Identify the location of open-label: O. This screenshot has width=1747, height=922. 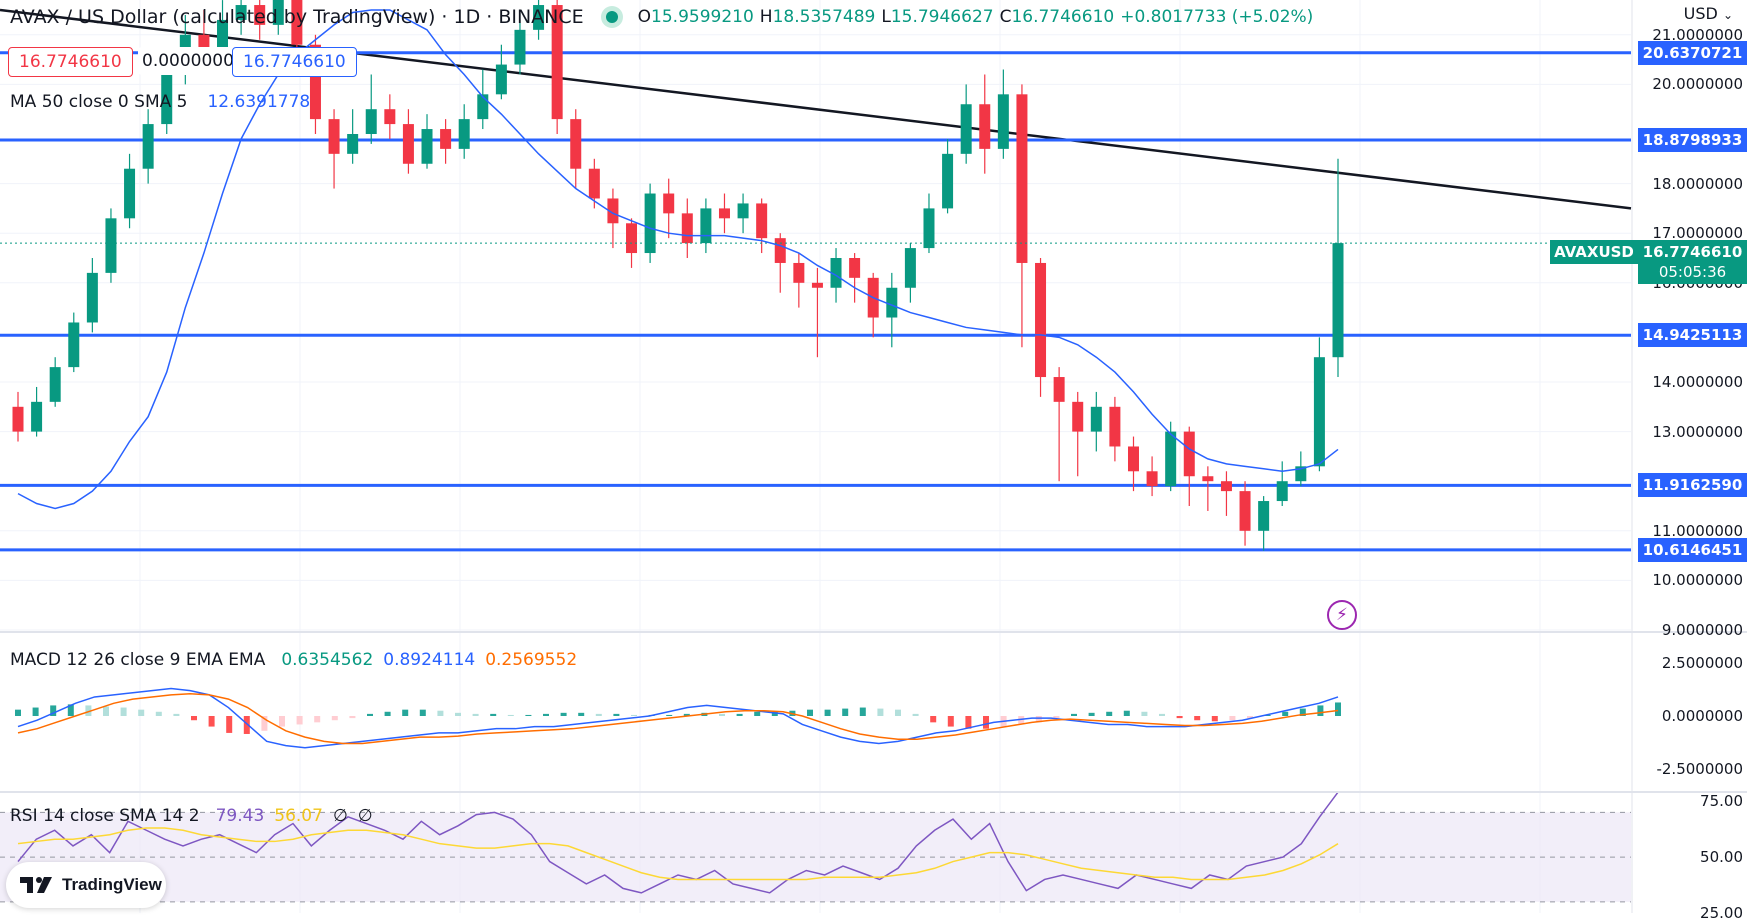
(644, 17).